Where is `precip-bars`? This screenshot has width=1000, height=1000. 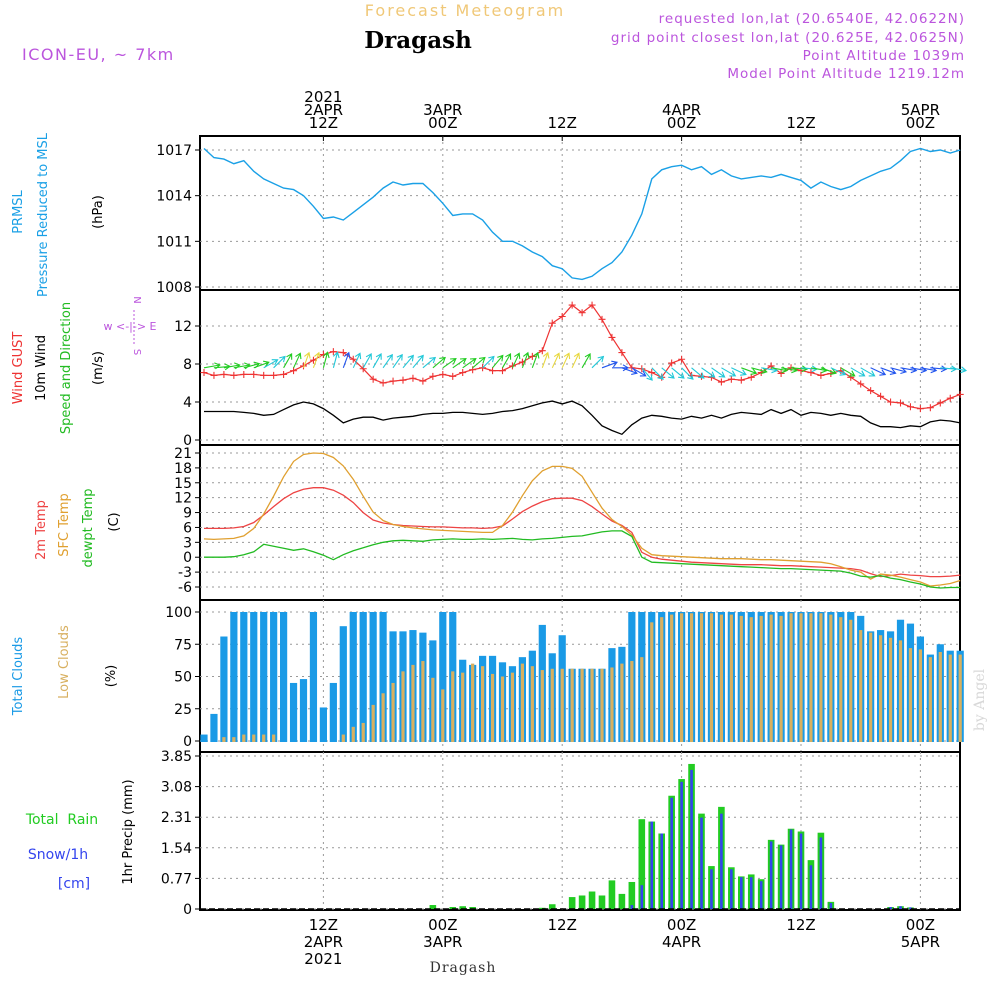 precip-bars is located at coordinates (580, 836).